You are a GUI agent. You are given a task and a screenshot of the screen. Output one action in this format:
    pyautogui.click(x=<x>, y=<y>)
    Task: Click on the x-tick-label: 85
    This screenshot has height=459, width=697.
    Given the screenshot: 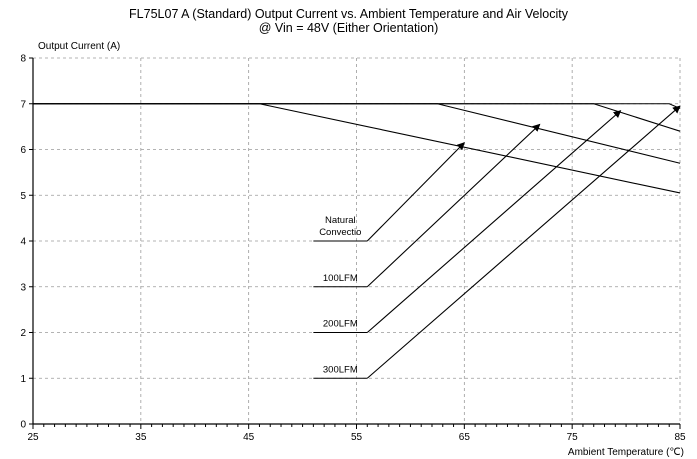 What is the action you would take?
    pyautogui.click(x=680, y=437)
    